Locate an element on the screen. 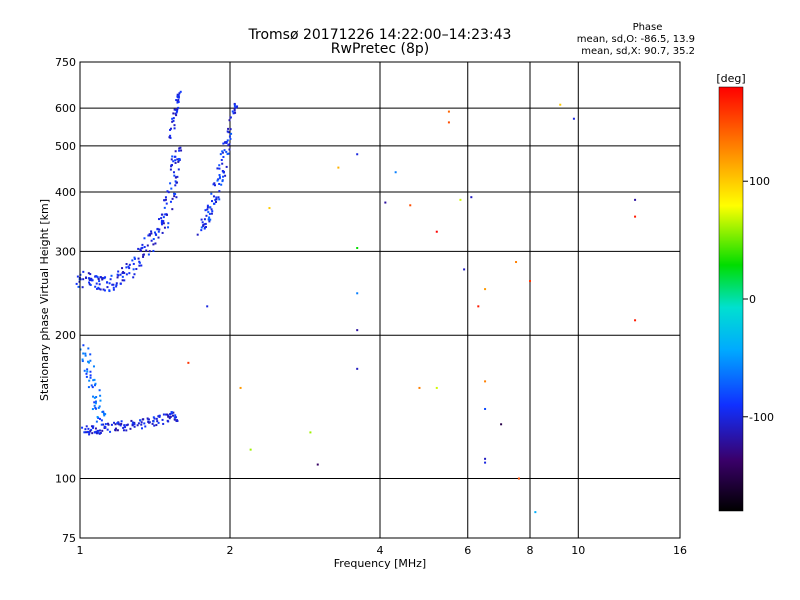 Image resolution: width=800 pixels, height=600 pixels. phase-stats-o-line: mean, sd,O: -86.5, 13.9 is located at coordinates (635, 39).